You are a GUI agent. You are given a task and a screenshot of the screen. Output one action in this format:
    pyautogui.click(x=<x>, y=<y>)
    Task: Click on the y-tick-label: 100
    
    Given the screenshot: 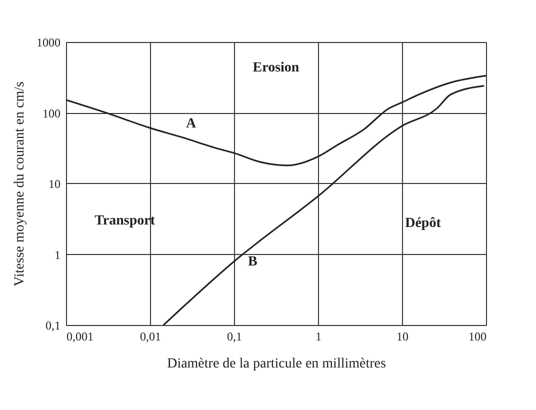 What is the action you would take?
    pyautogui.click(x=51, y=113)
    